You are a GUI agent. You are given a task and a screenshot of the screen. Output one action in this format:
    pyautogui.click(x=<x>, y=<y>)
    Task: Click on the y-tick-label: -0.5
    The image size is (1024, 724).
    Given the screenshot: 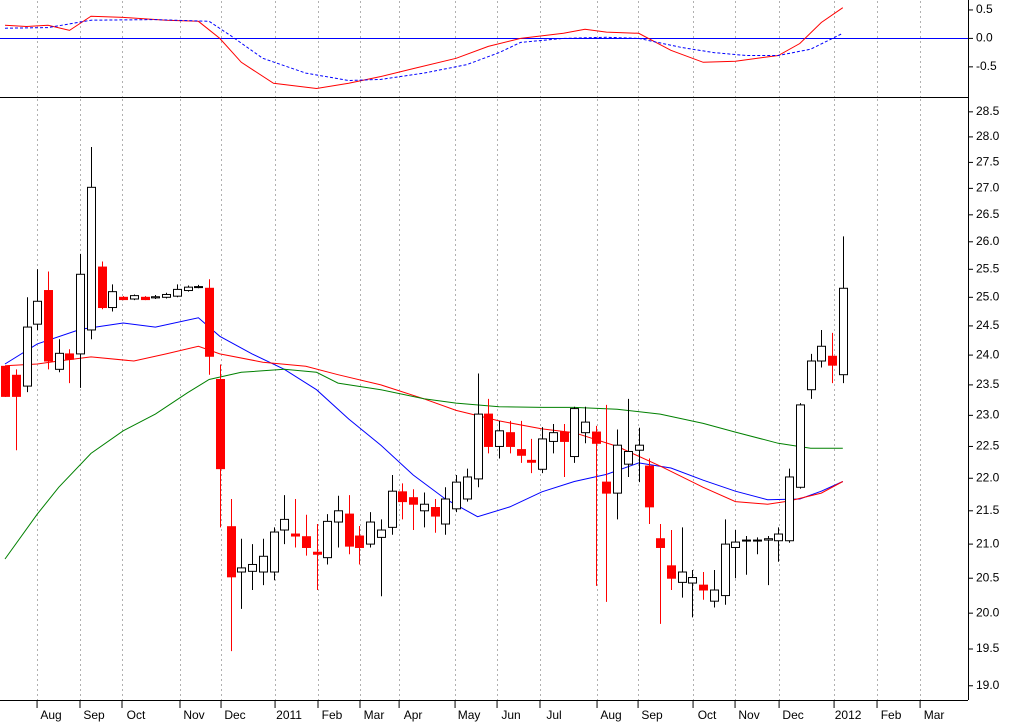 What is the action you would take?
    pyautogui.click(x=986, y=66)
    